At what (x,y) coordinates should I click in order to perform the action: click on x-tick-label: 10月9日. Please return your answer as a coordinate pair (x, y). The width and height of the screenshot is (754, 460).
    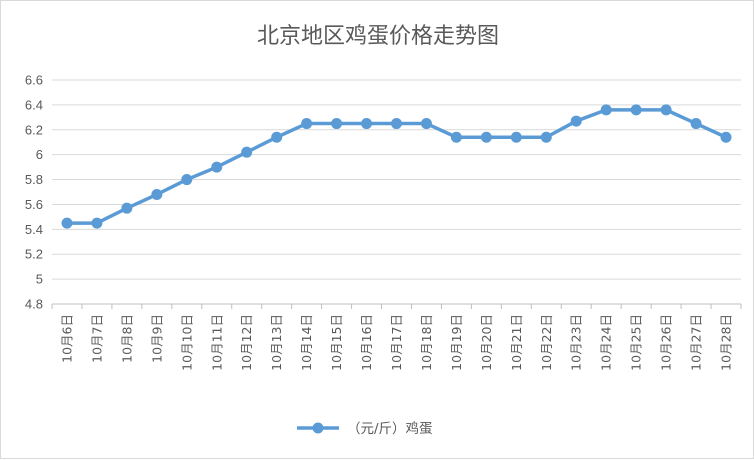
    Looking at the image, I should click on (156, 338).